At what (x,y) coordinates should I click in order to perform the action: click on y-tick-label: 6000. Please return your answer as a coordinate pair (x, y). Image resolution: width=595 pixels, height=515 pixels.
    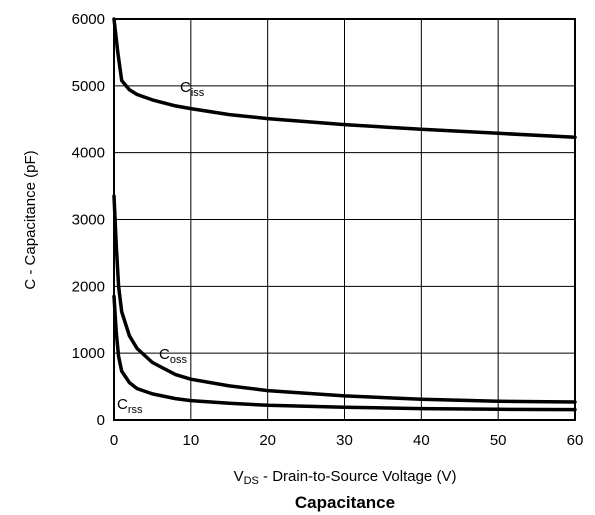
    Looking at the image, I should click on (88, 19).